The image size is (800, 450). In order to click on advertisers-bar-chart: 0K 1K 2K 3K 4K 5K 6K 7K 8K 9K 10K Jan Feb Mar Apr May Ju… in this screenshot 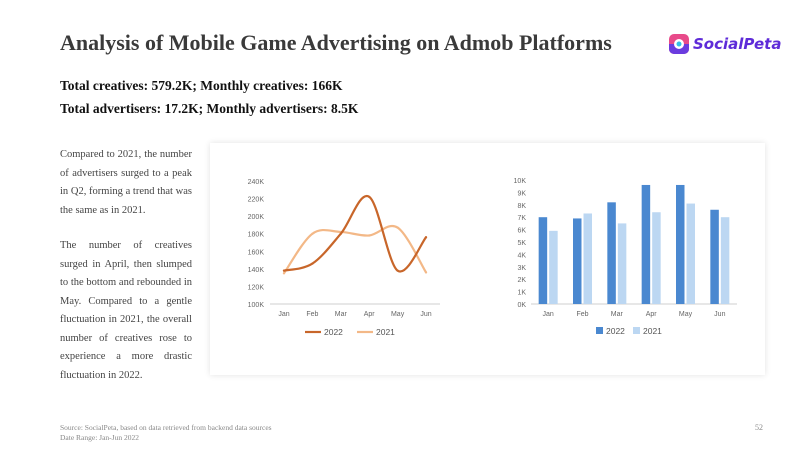, I will do `click(625, 257)`.